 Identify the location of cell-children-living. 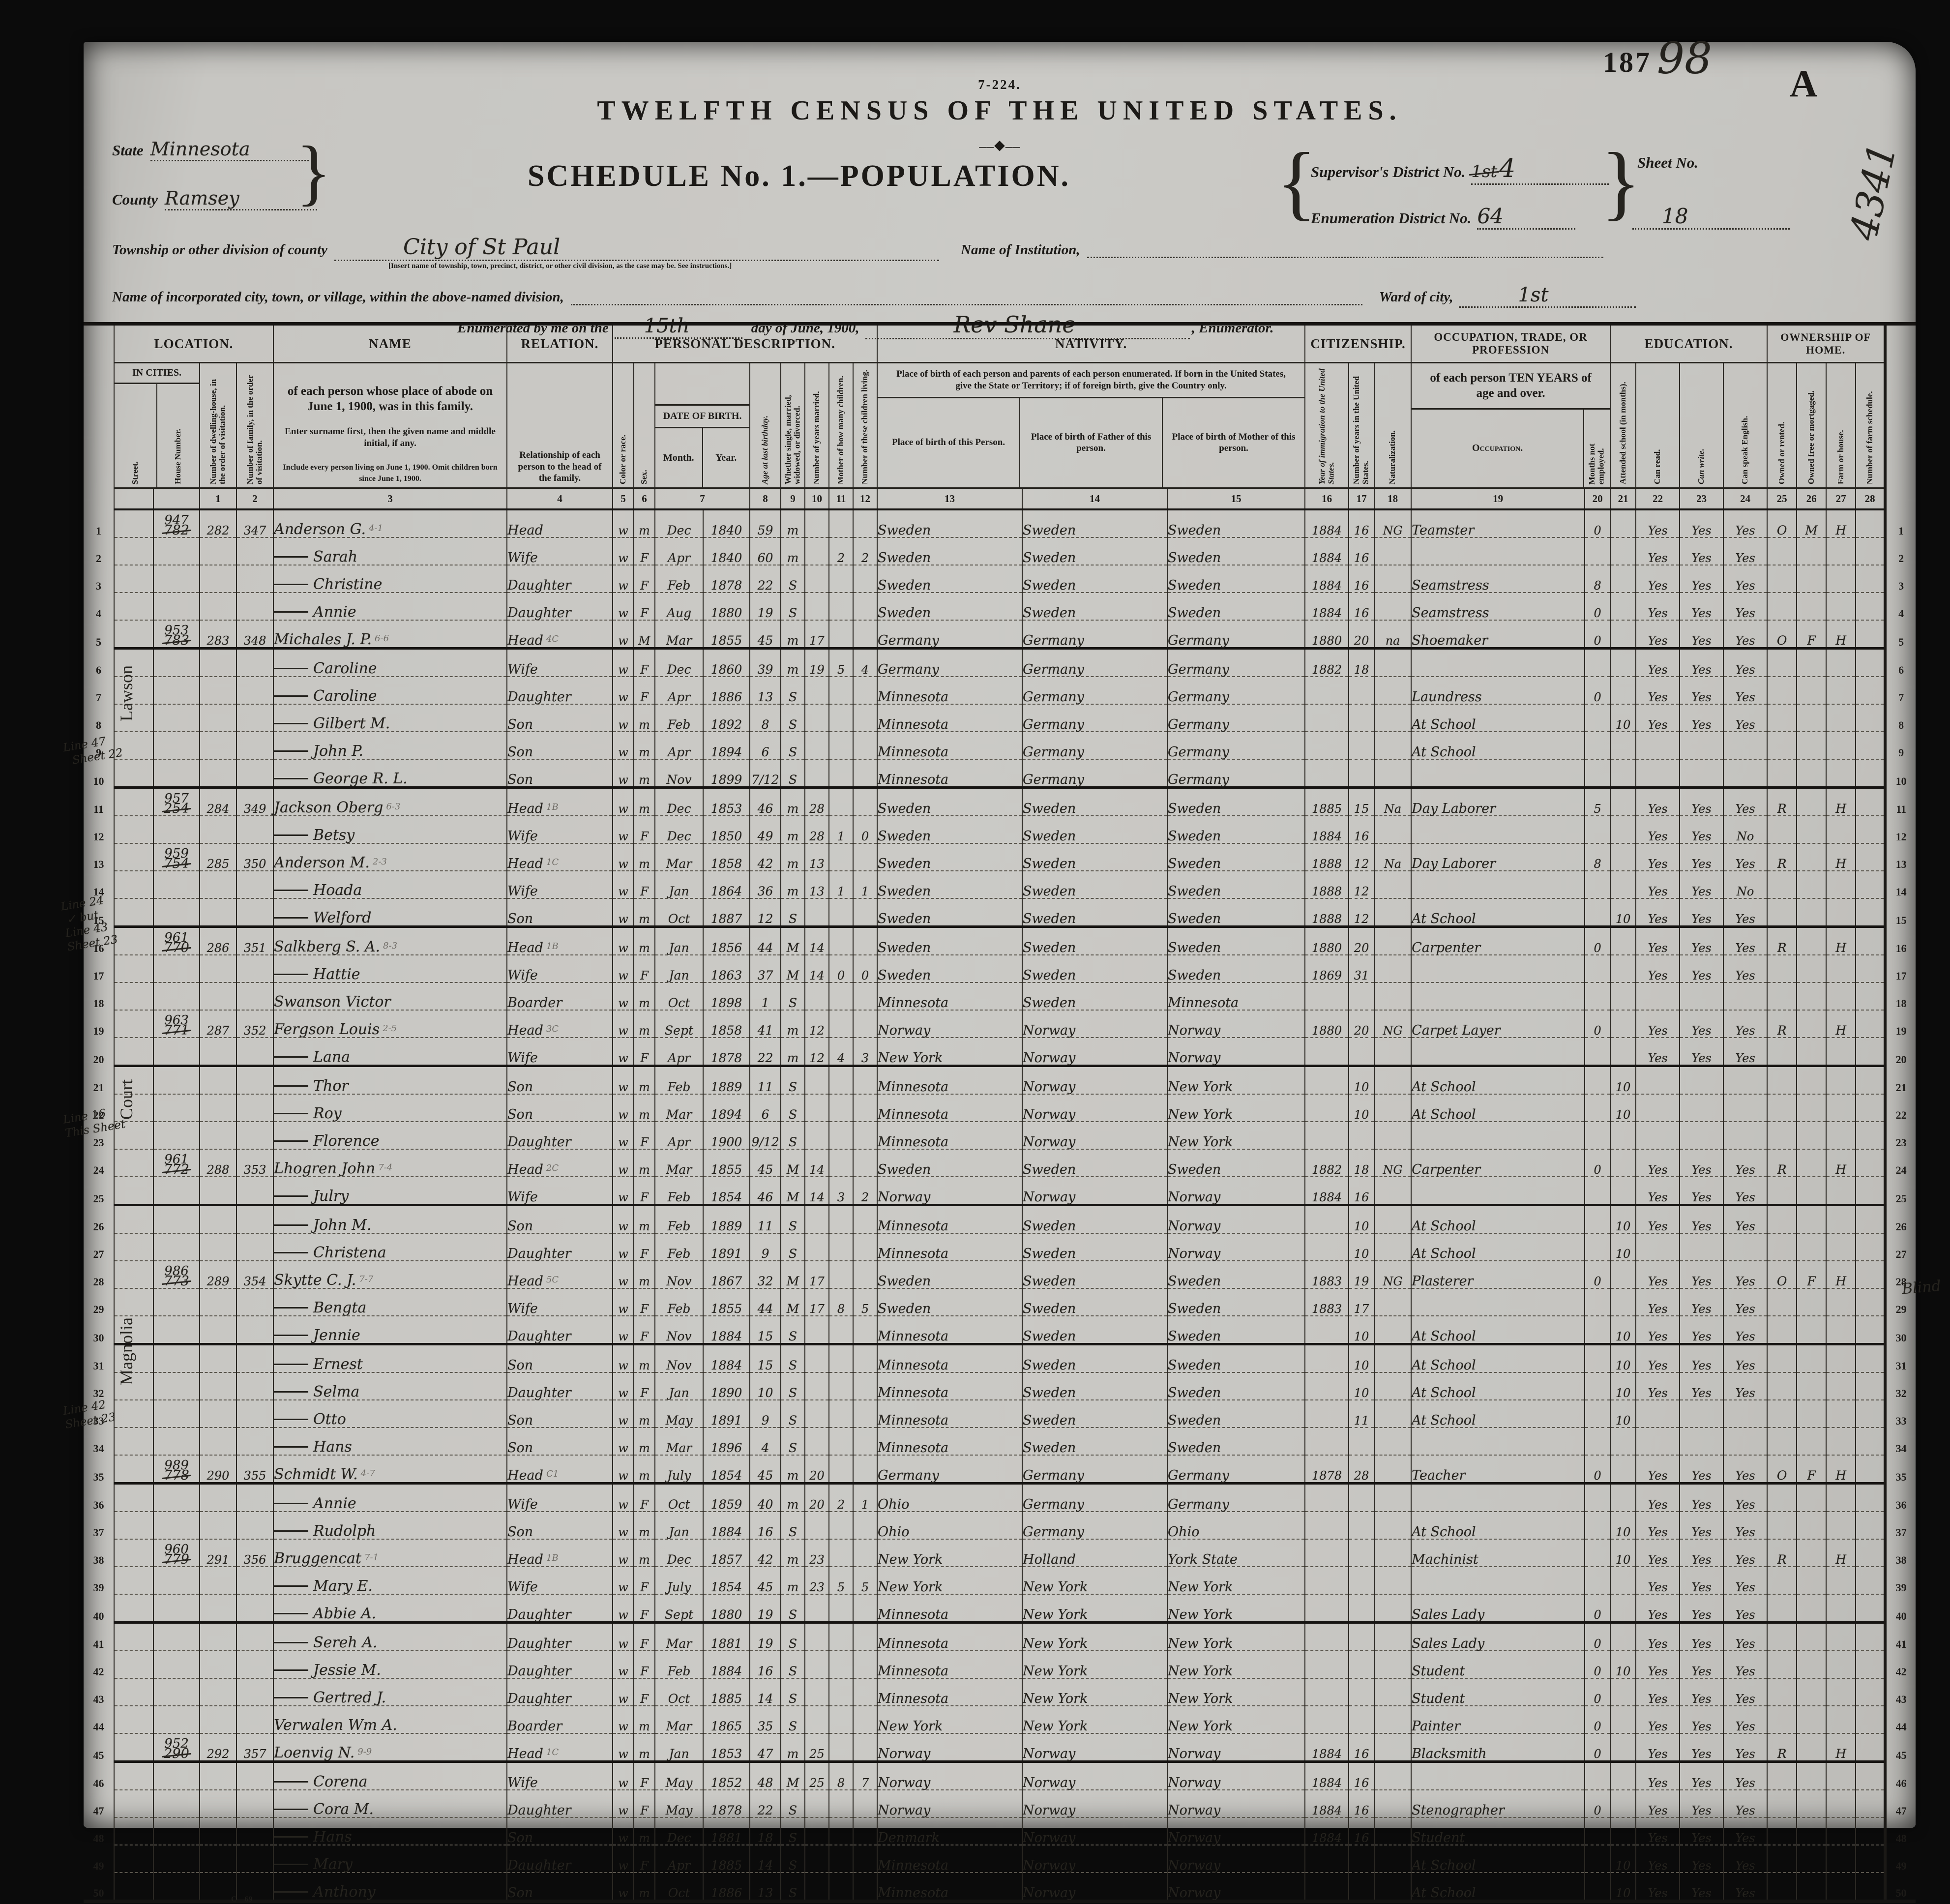
(865, 996).